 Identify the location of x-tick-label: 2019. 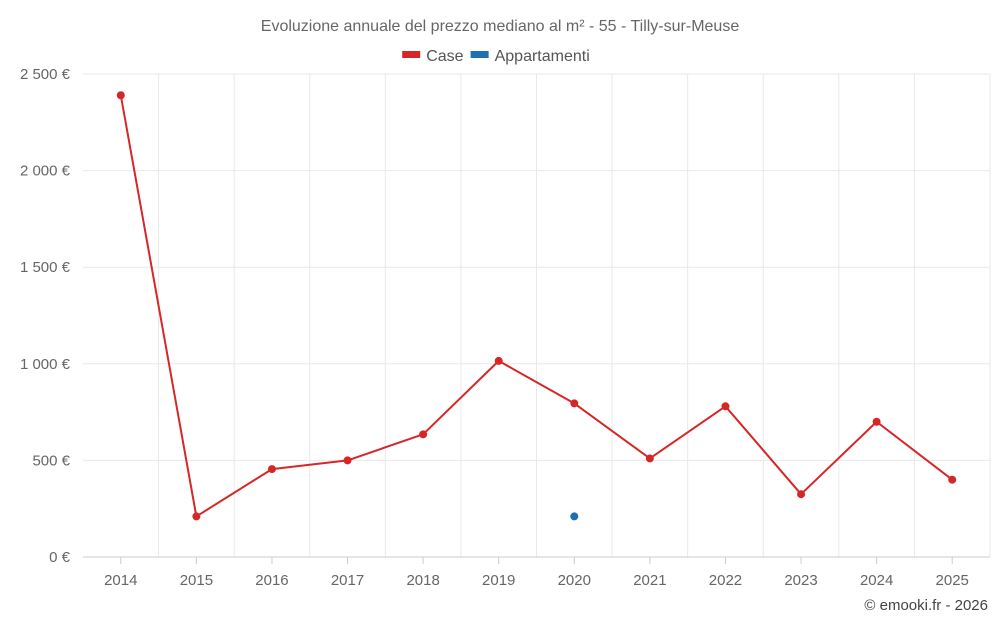
(498, 580).